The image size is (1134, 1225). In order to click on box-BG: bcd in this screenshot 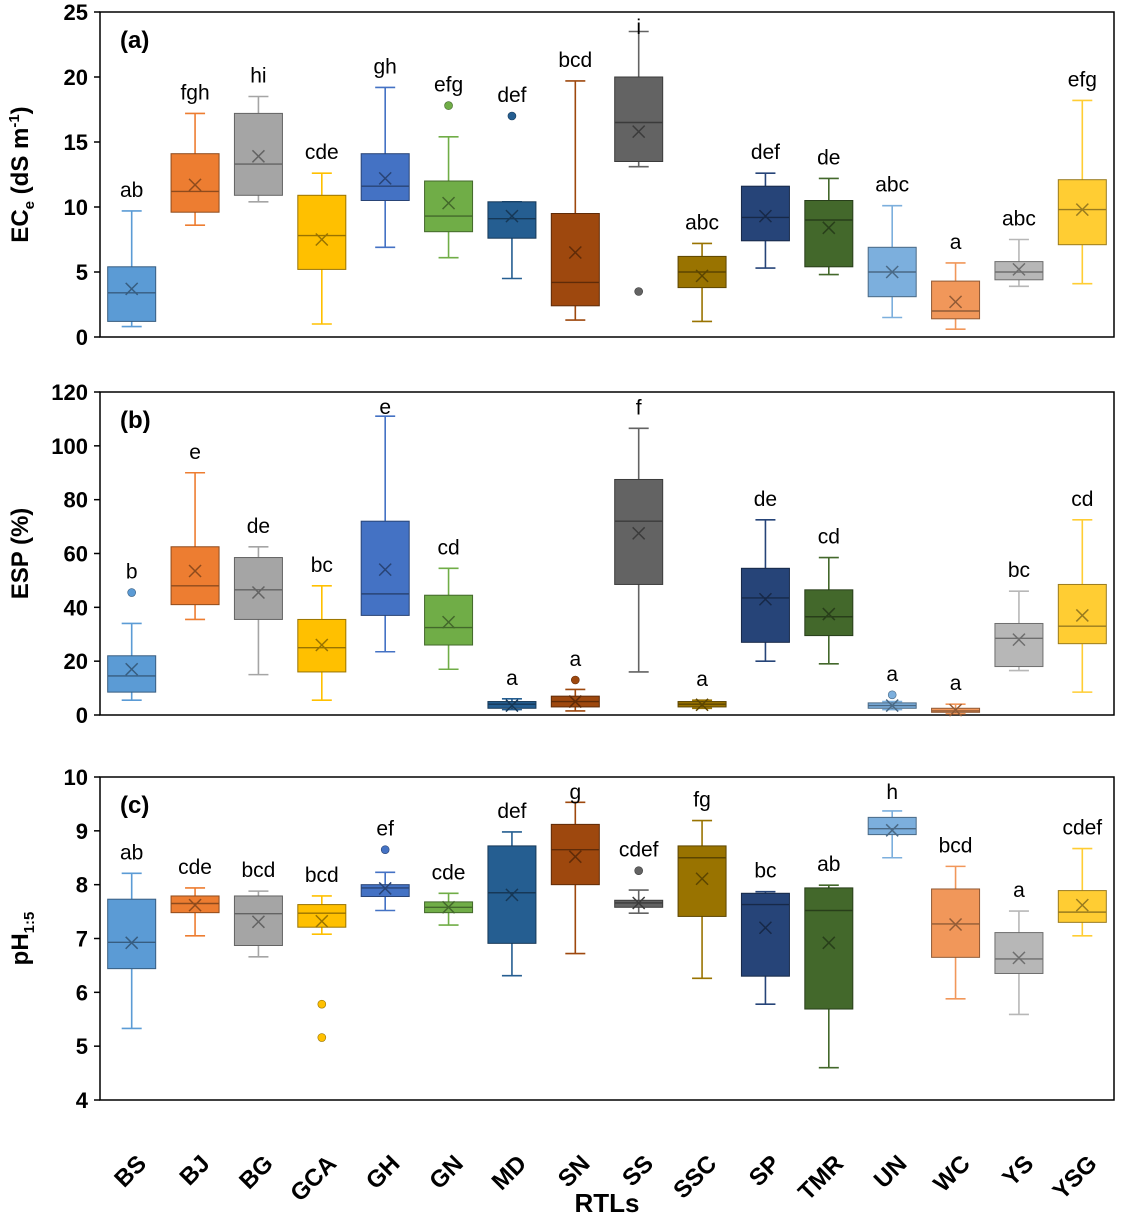, I will do `click(258, 908)`.